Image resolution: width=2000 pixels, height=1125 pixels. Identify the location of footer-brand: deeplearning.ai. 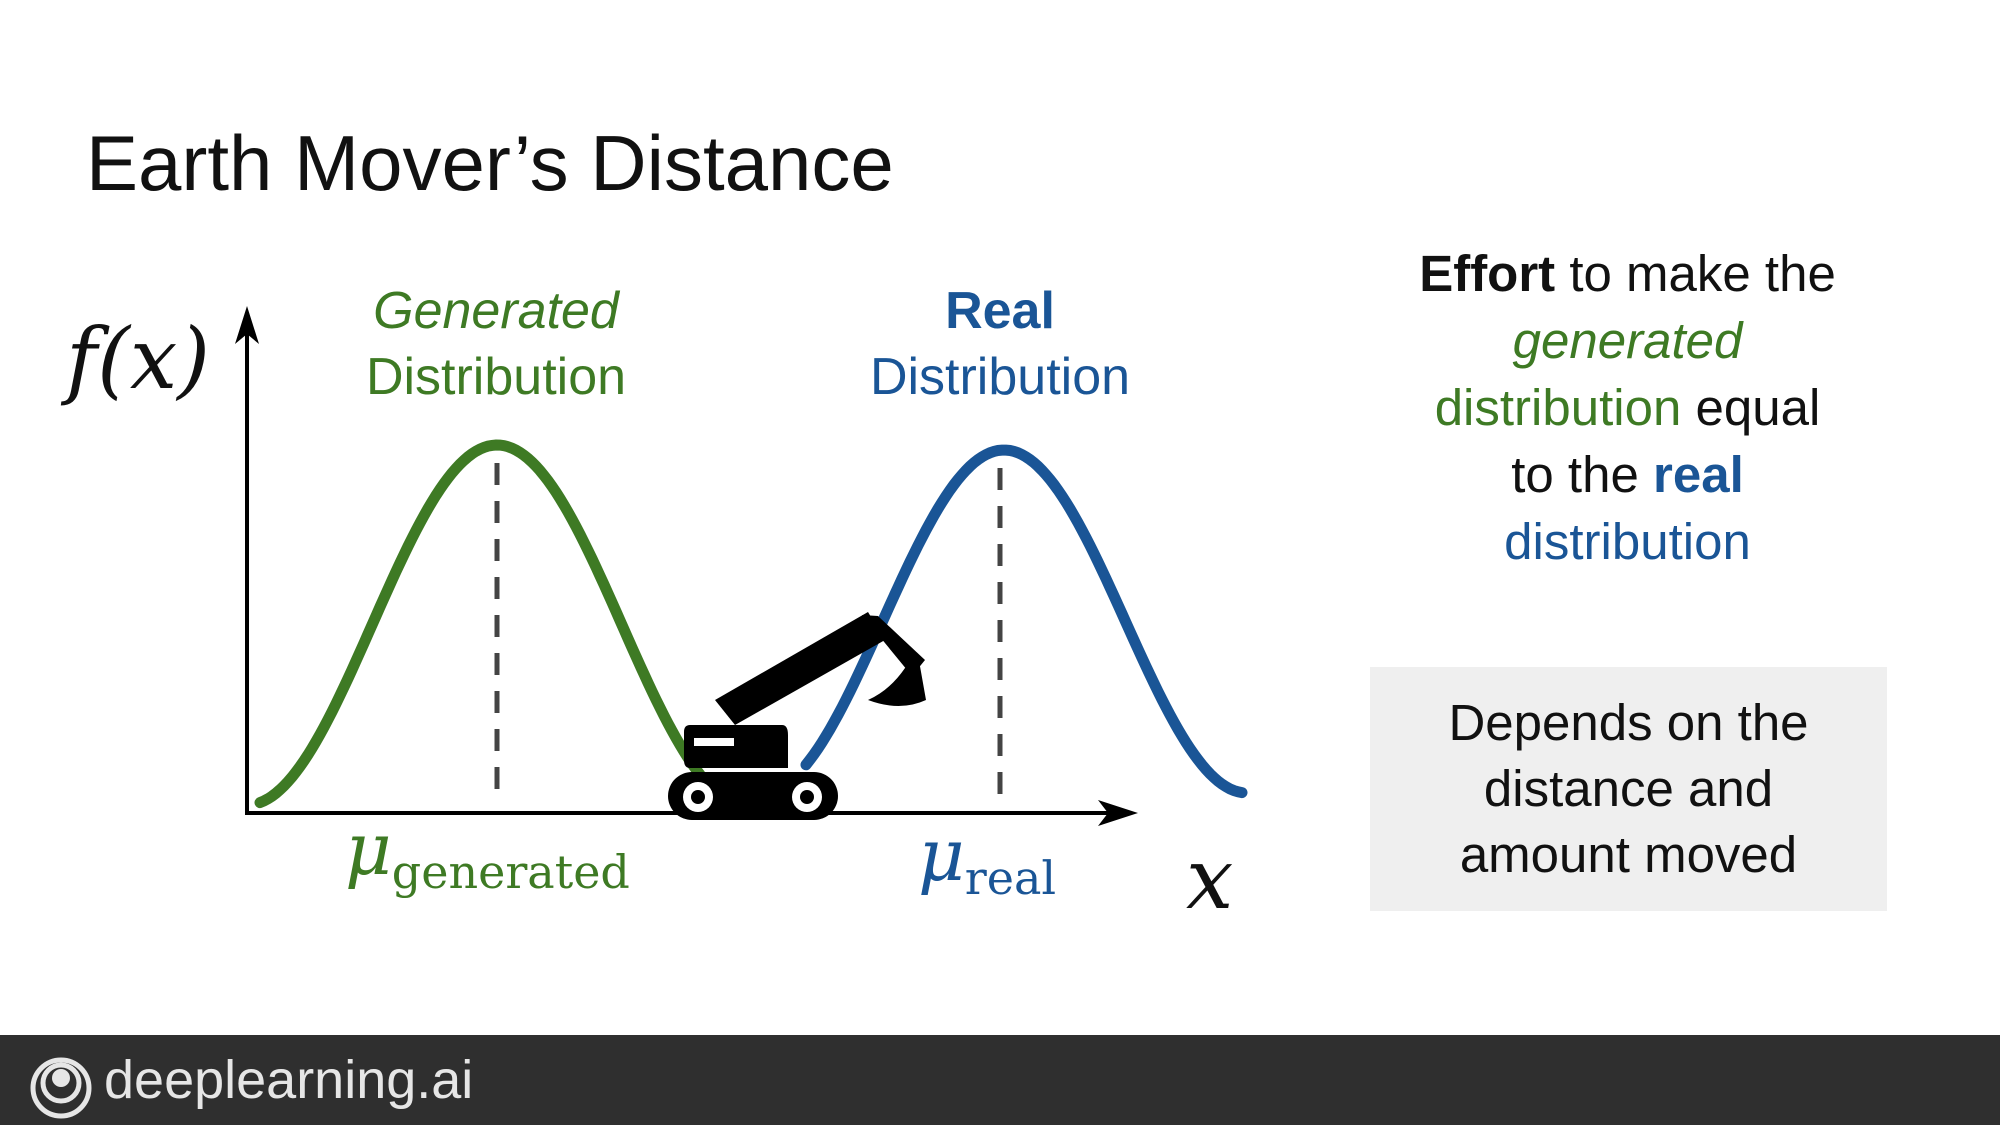
(289, 1080).